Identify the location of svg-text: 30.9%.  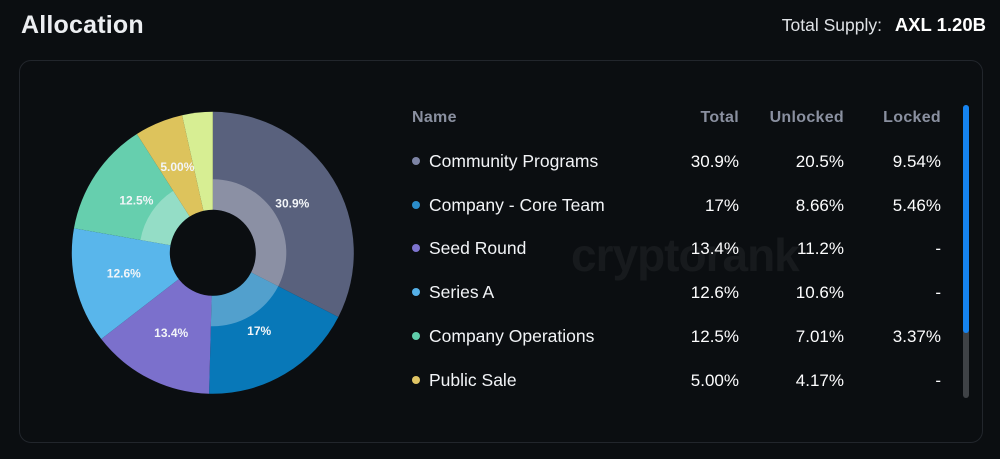
(292, 204).